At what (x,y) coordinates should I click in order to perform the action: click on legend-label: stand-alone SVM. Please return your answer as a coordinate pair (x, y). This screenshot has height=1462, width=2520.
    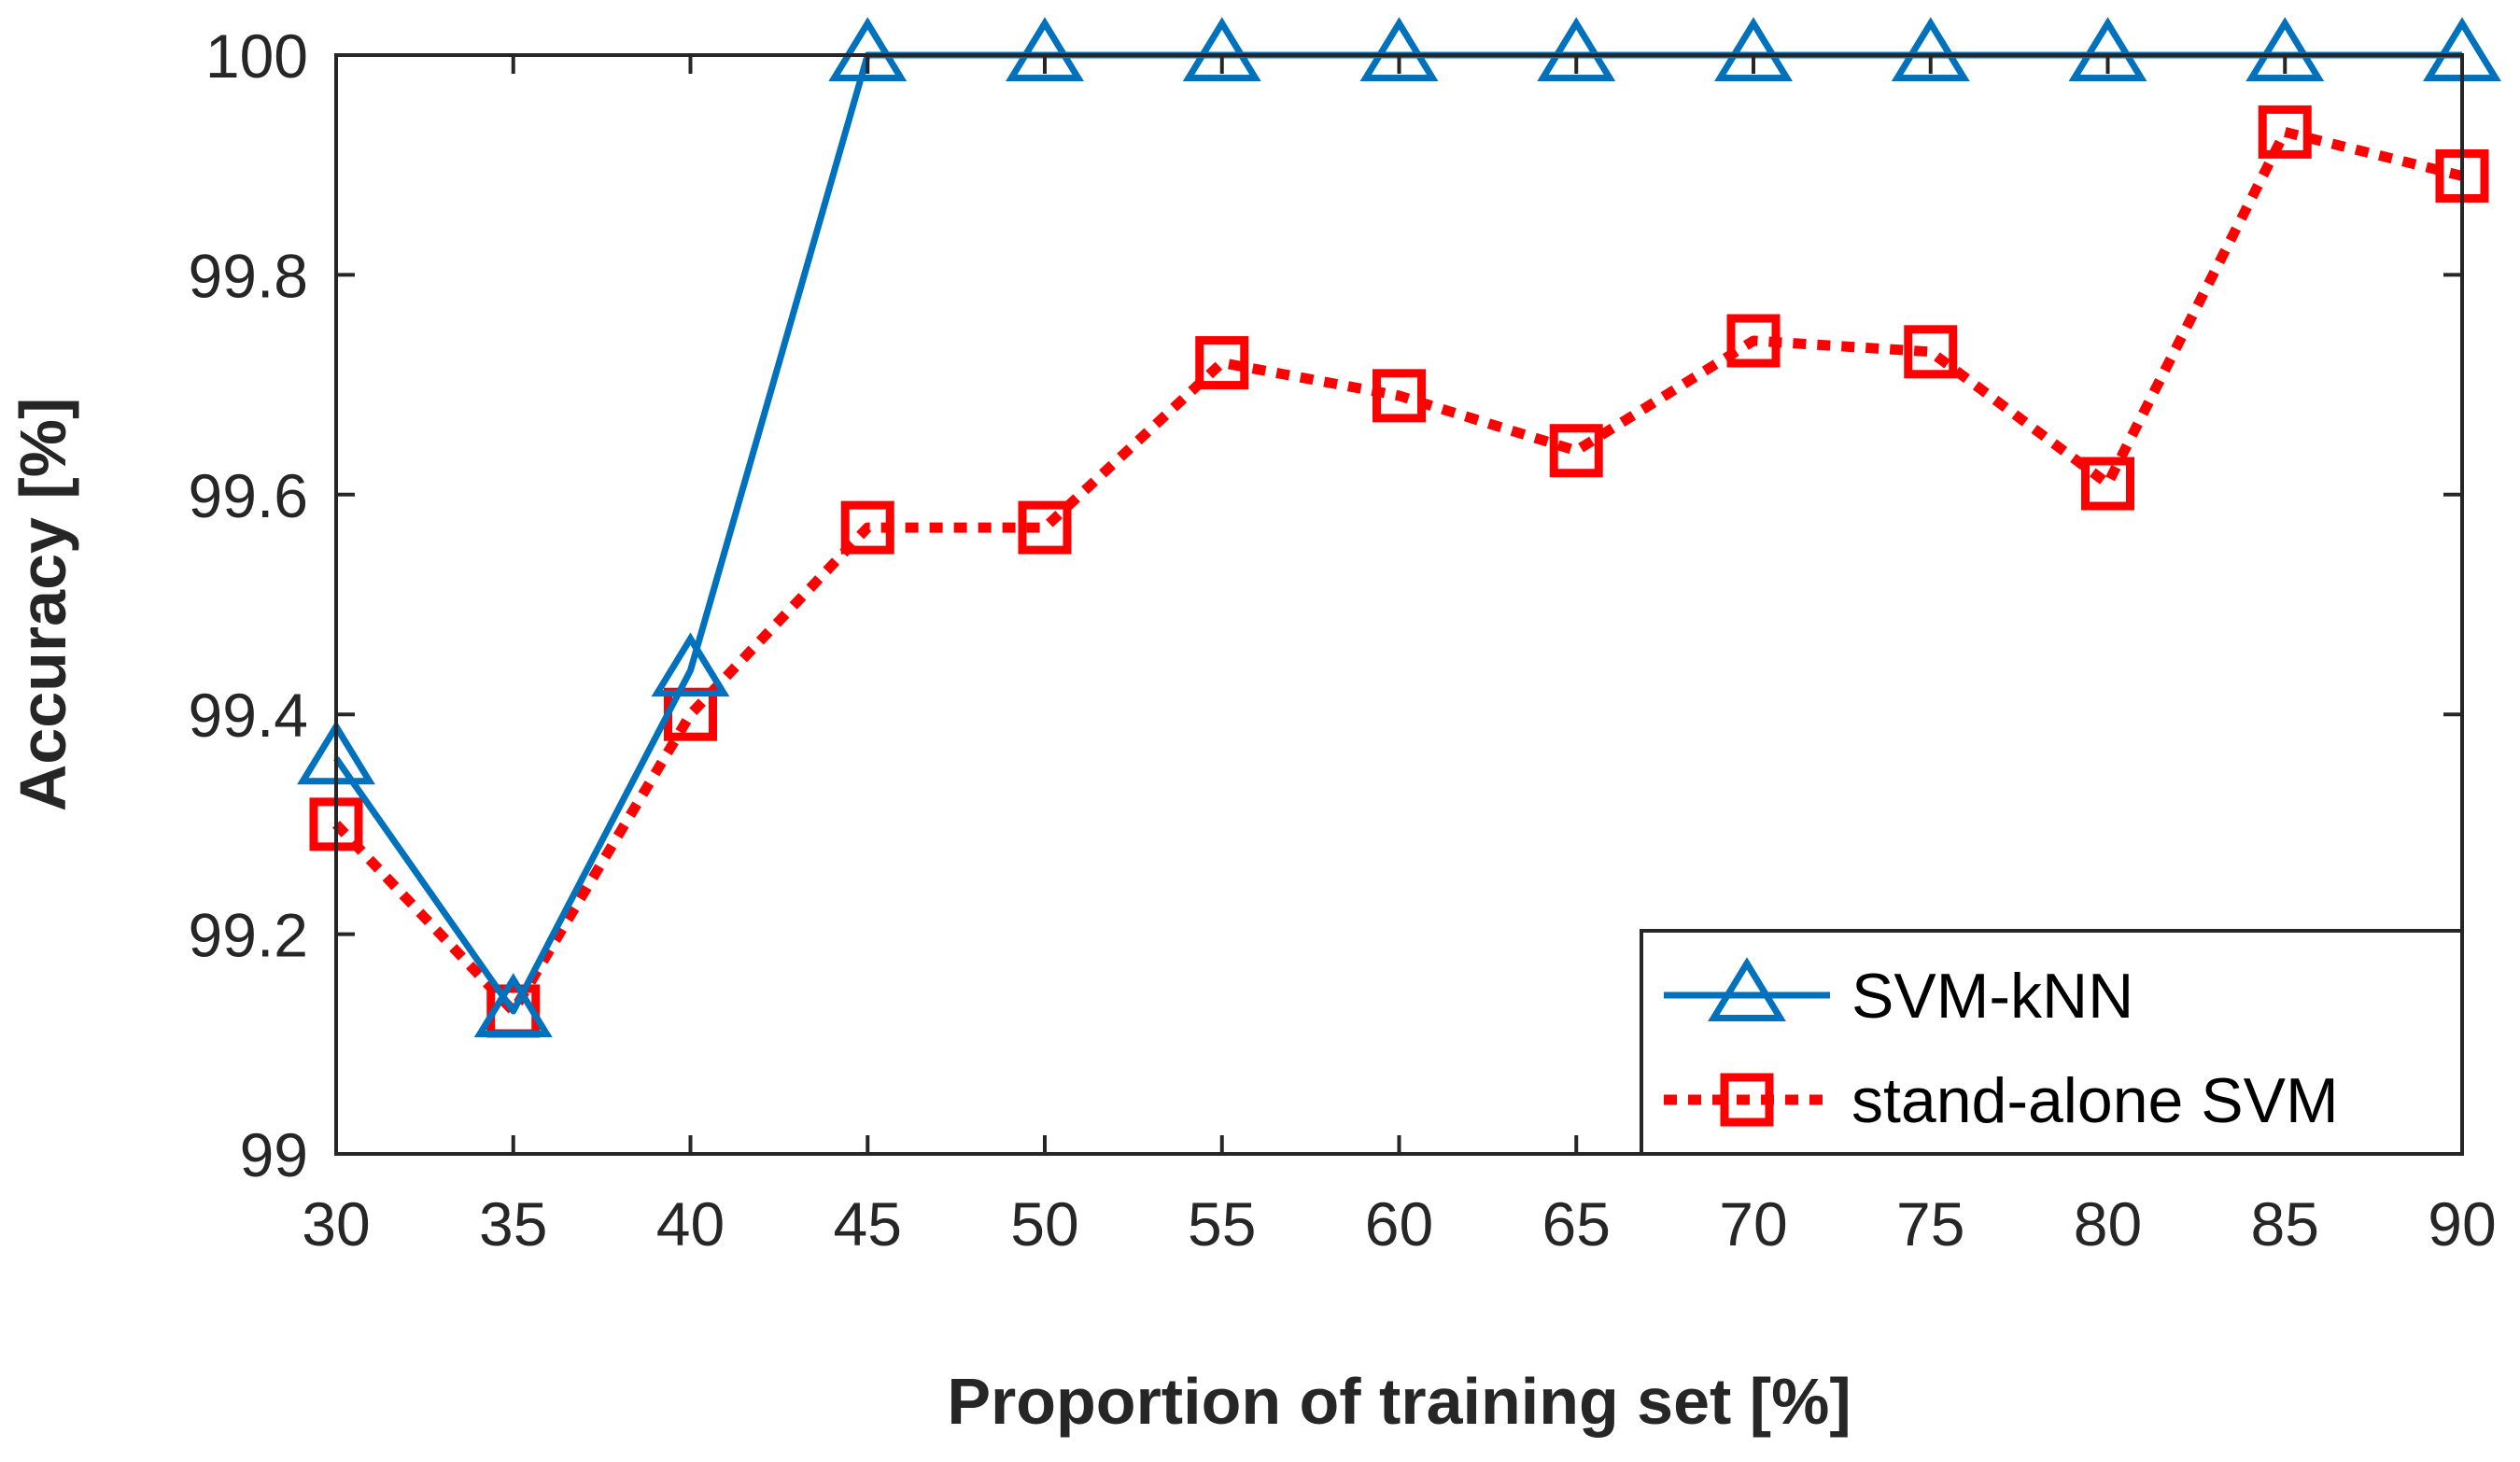
    Looking at the image, I should click on (2095, 1100).